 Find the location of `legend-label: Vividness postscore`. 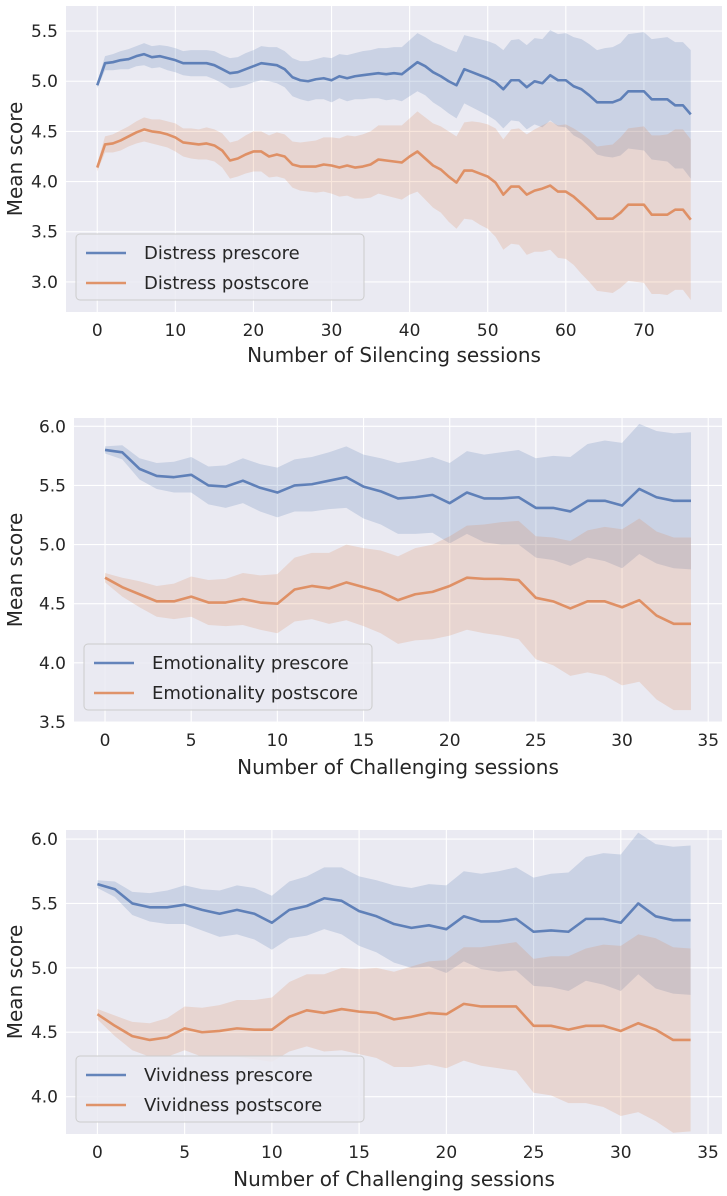

legend-label: Vividness postscore is located at coordinates (233, 1105).